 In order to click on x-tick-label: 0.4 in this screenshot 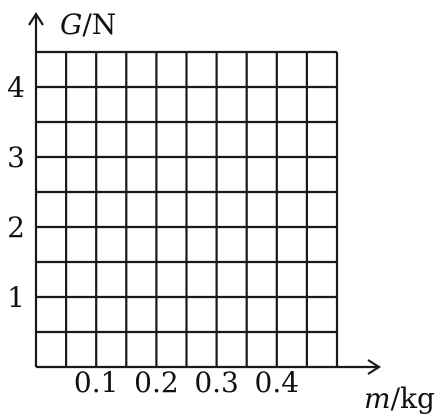, I will do `click(277, 382)`.